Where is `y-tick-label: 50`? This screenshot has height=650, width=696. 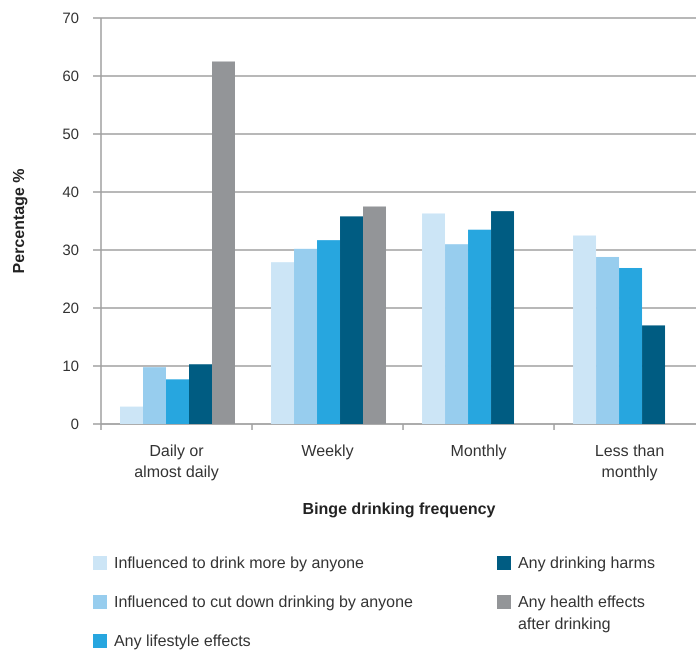
y-tick-label: 50 is located at coordinates (70, 134).